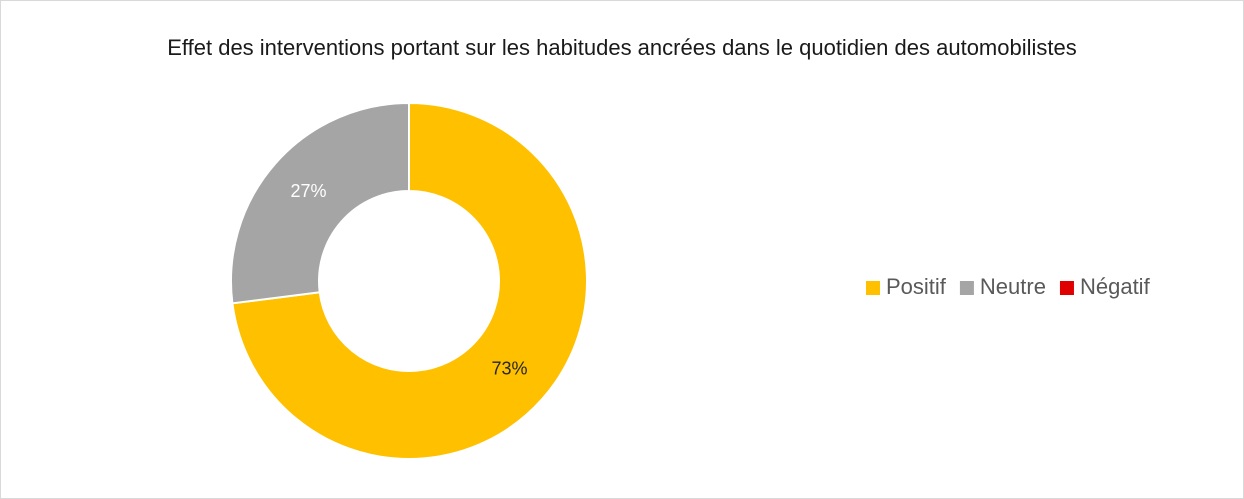 This screenshot has width=1244, height=499. What do you see at coordinates (1115, 286) in the screenshot?
I see `legend-label: Négatif` at bounding box center [1115, 286].